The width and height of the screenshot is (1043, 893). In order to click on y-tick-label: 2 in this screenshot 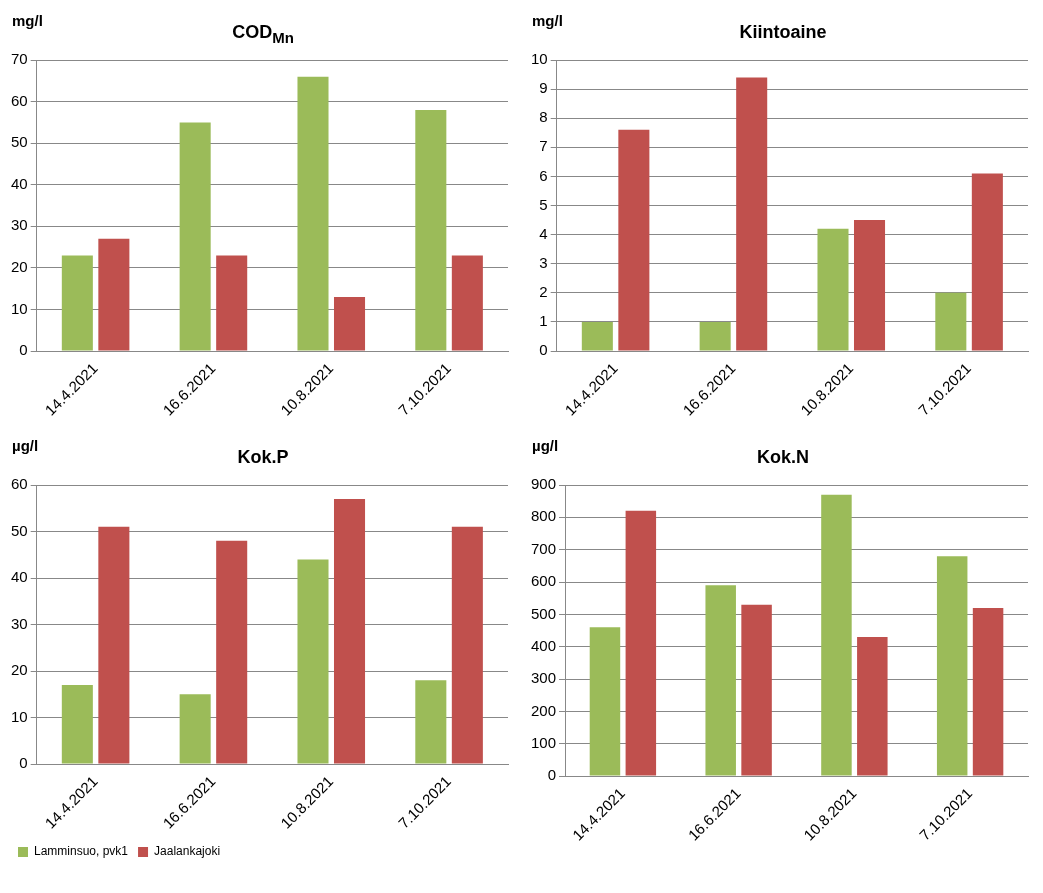, I will do `click(543, 292)`.